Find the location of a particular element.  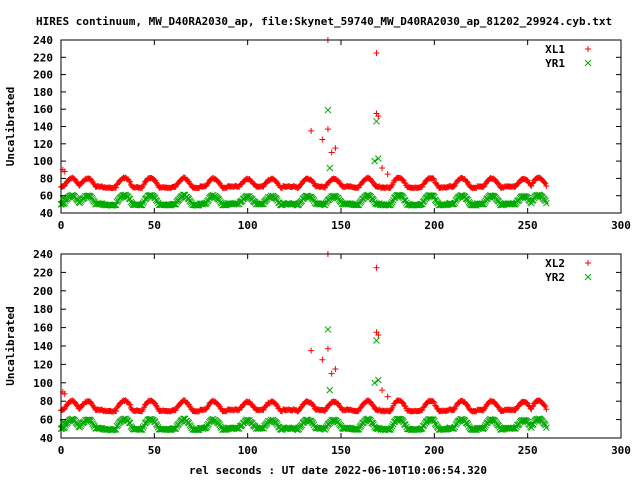

y-tick-label: 60 is located at coordinates (46, 420).